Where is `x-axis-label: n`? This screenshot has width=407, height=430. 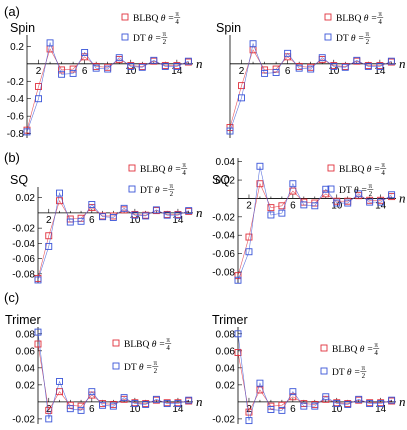
x-axis-label: n is located at coordinates (402, 63).